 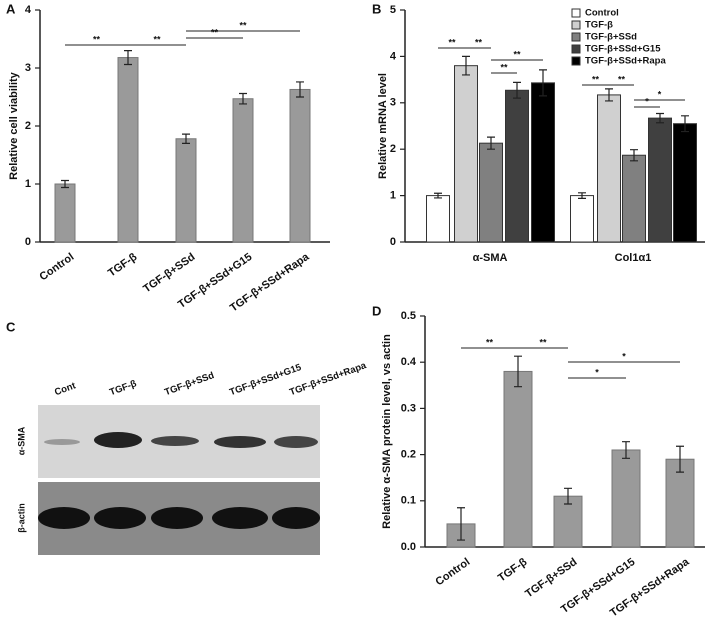 What do you see at coordinates (28, 126) in the screenshot?
I see `y-tick-label: 2` at bounding box center [28, 126].